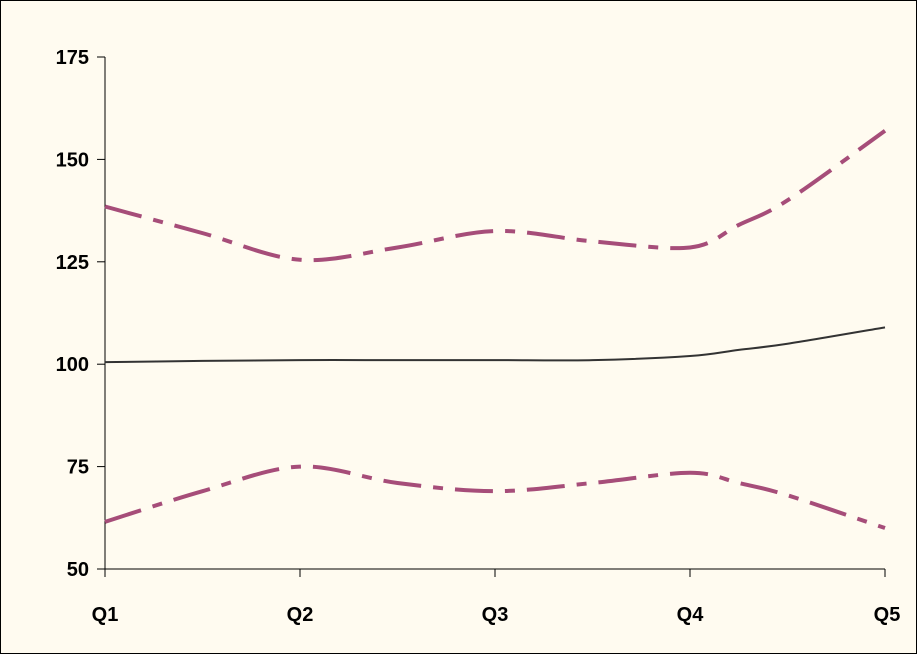 The width and height of the screenshot is (917, 655). What do you see at coordinates (495, 615) in the screenshot?
I see `x-tick-label: Q3` at bounding box center [495, 615].